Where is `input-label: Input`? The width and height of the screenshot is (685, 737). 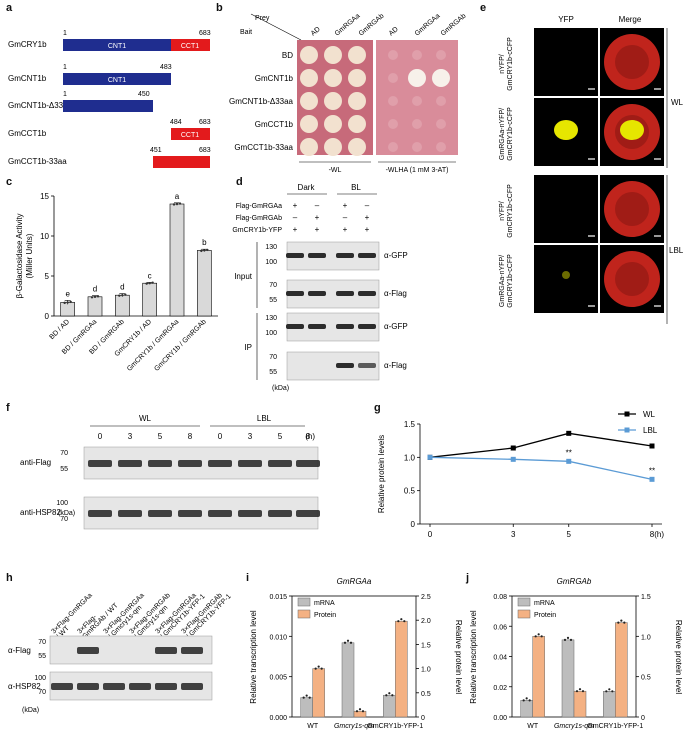 input-label: Input is located at coordinates (243, 276).